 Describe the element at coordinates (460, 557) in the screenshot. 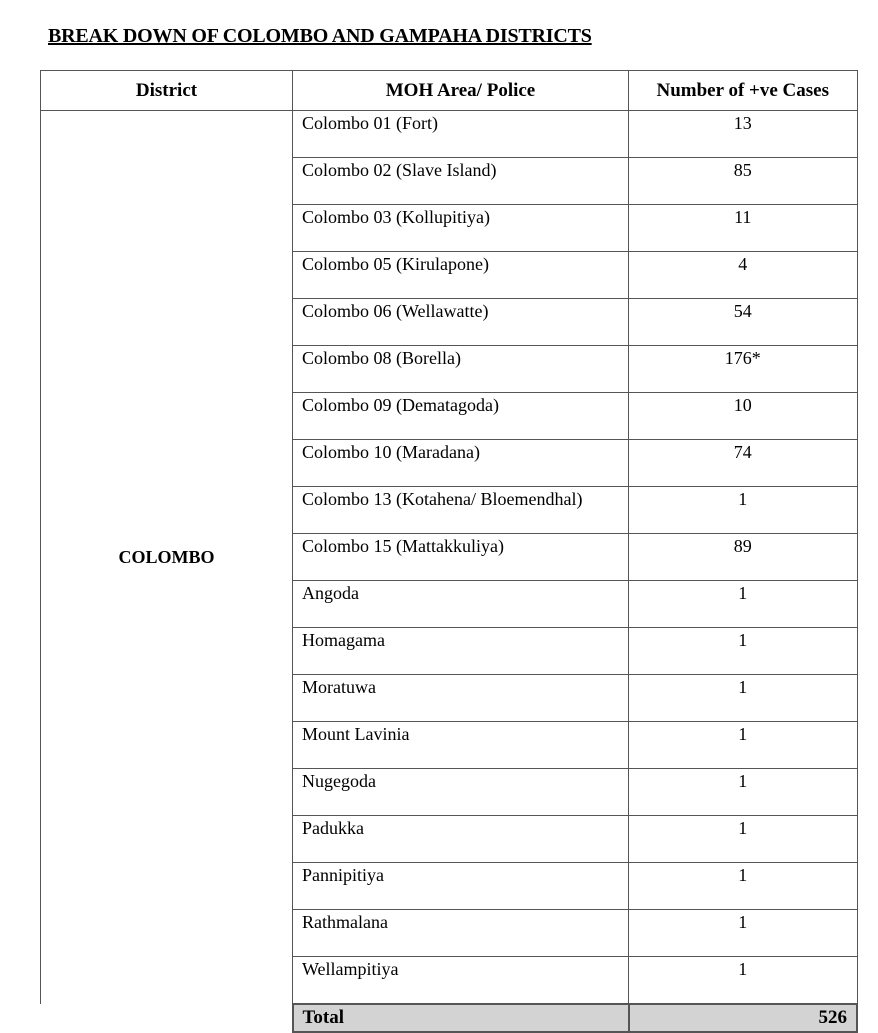

I see `area-cell: Colombo 15 (Mattakkuliya)` at that location.